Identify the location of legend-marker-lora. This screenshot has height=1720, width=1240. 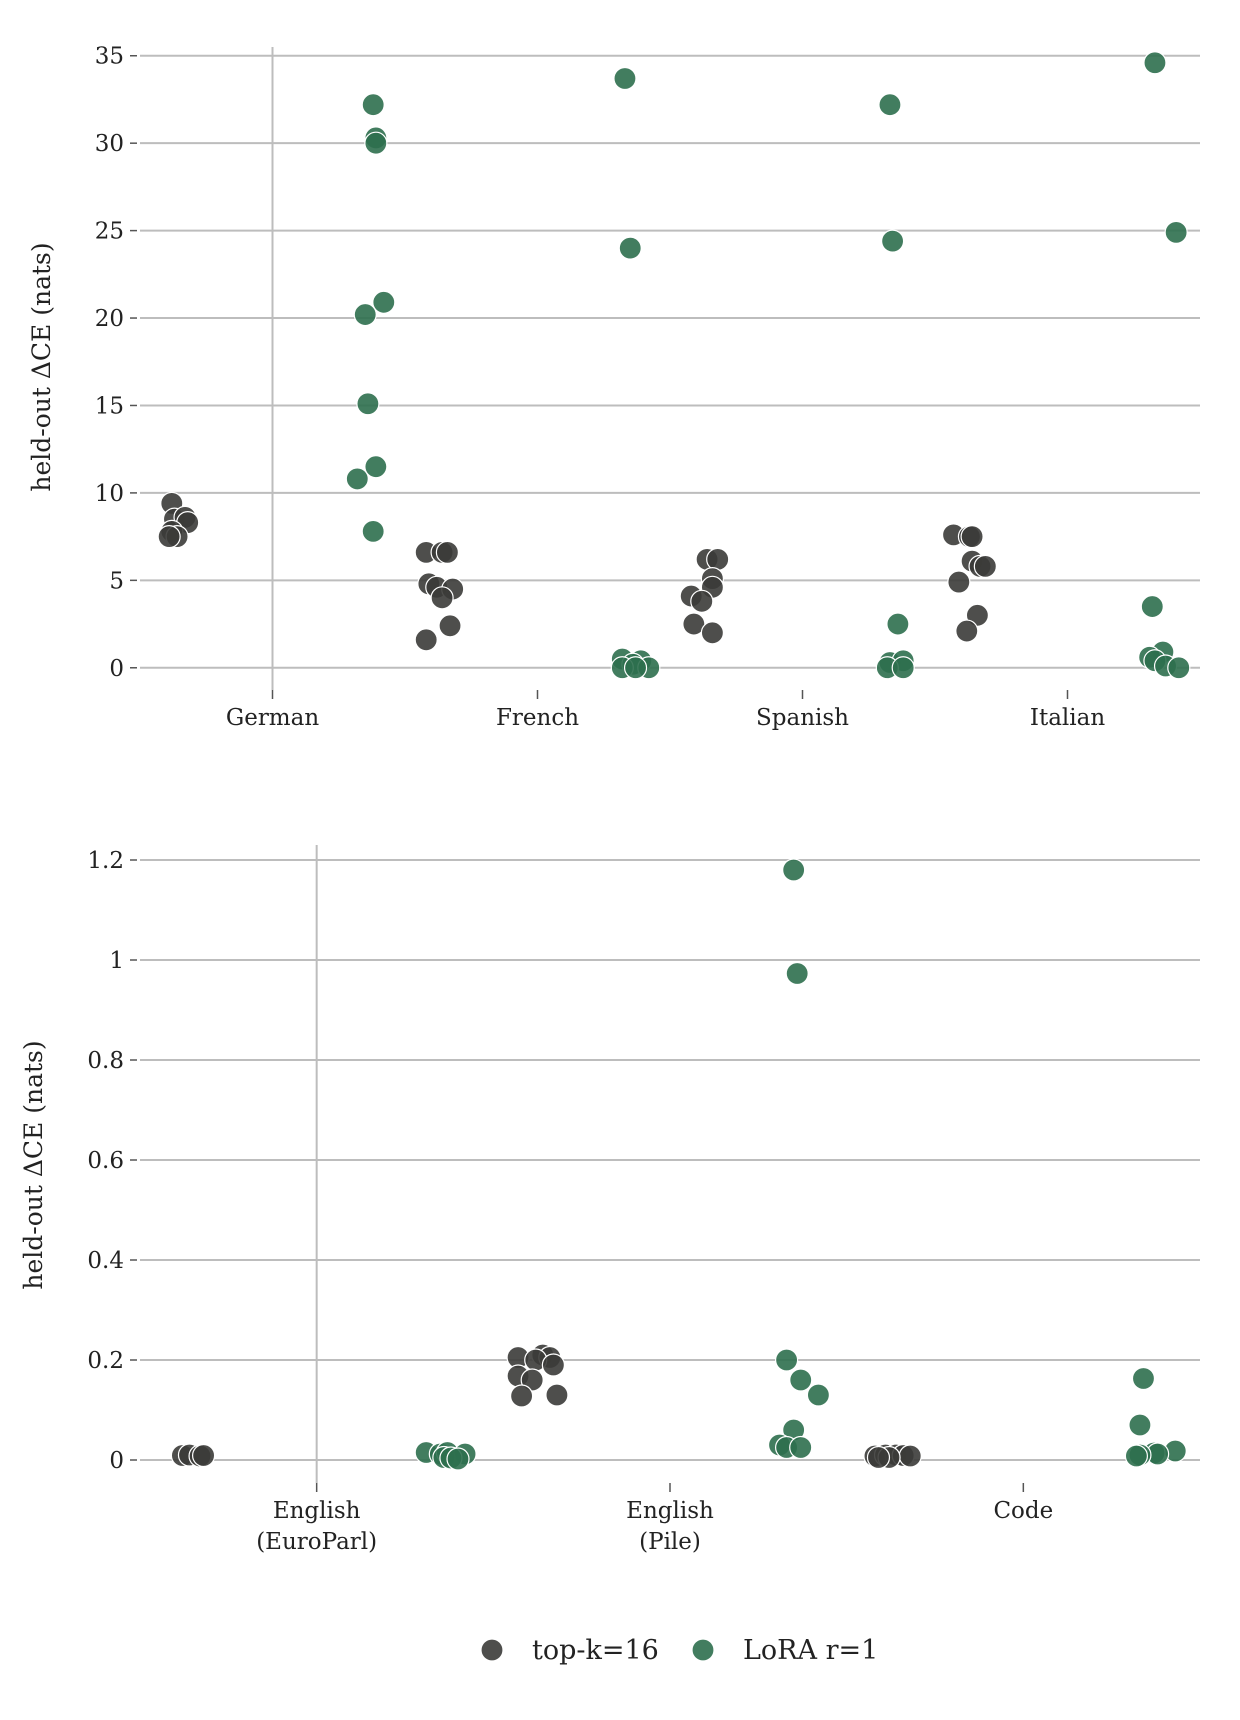
(703, 1650).